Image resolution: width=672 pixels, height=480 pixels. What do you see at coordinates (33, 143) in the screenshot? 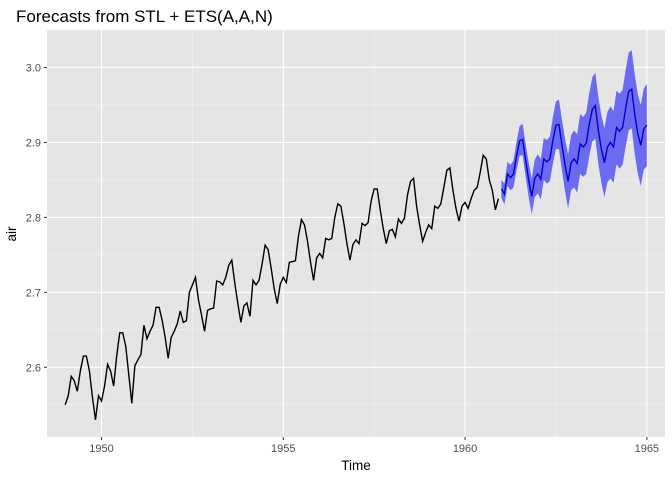
I see `y-tick-label: 2.9` at bounding box center [33, 143].